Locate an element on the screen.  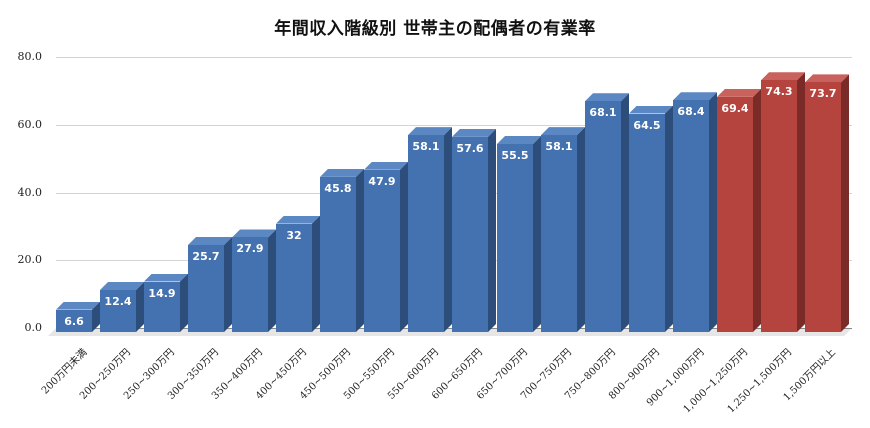
data-label: 45.8 is located at coordinates (338, 188).